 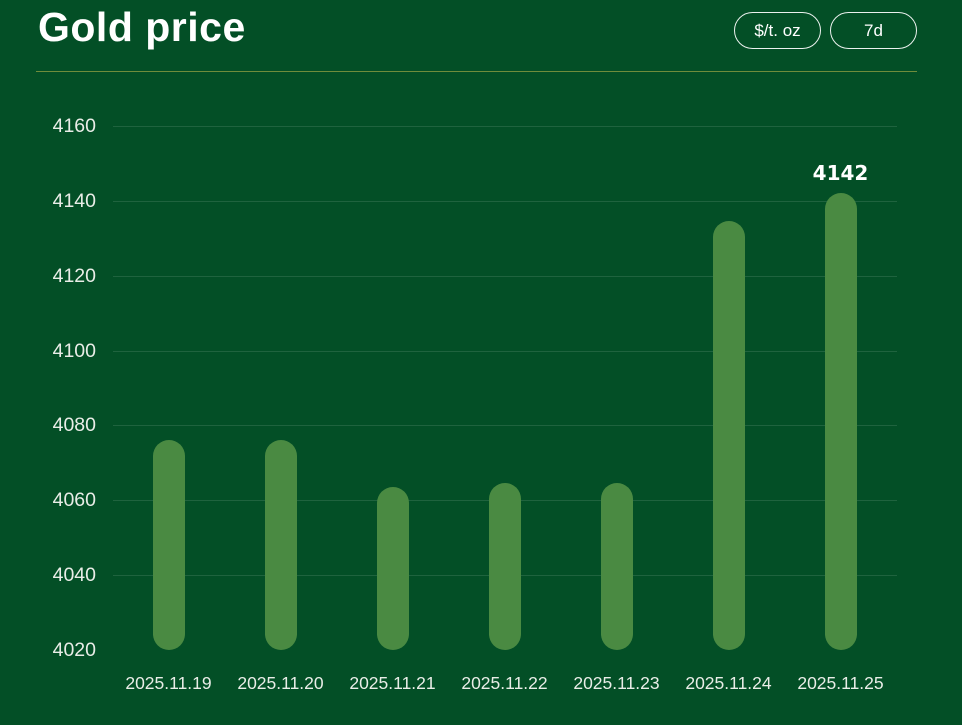 What do you see at coordinates (616, 683) in the screenshot?
I see `x-axis-tick-label: 2025.11.23` at bounding box center [616, 683].